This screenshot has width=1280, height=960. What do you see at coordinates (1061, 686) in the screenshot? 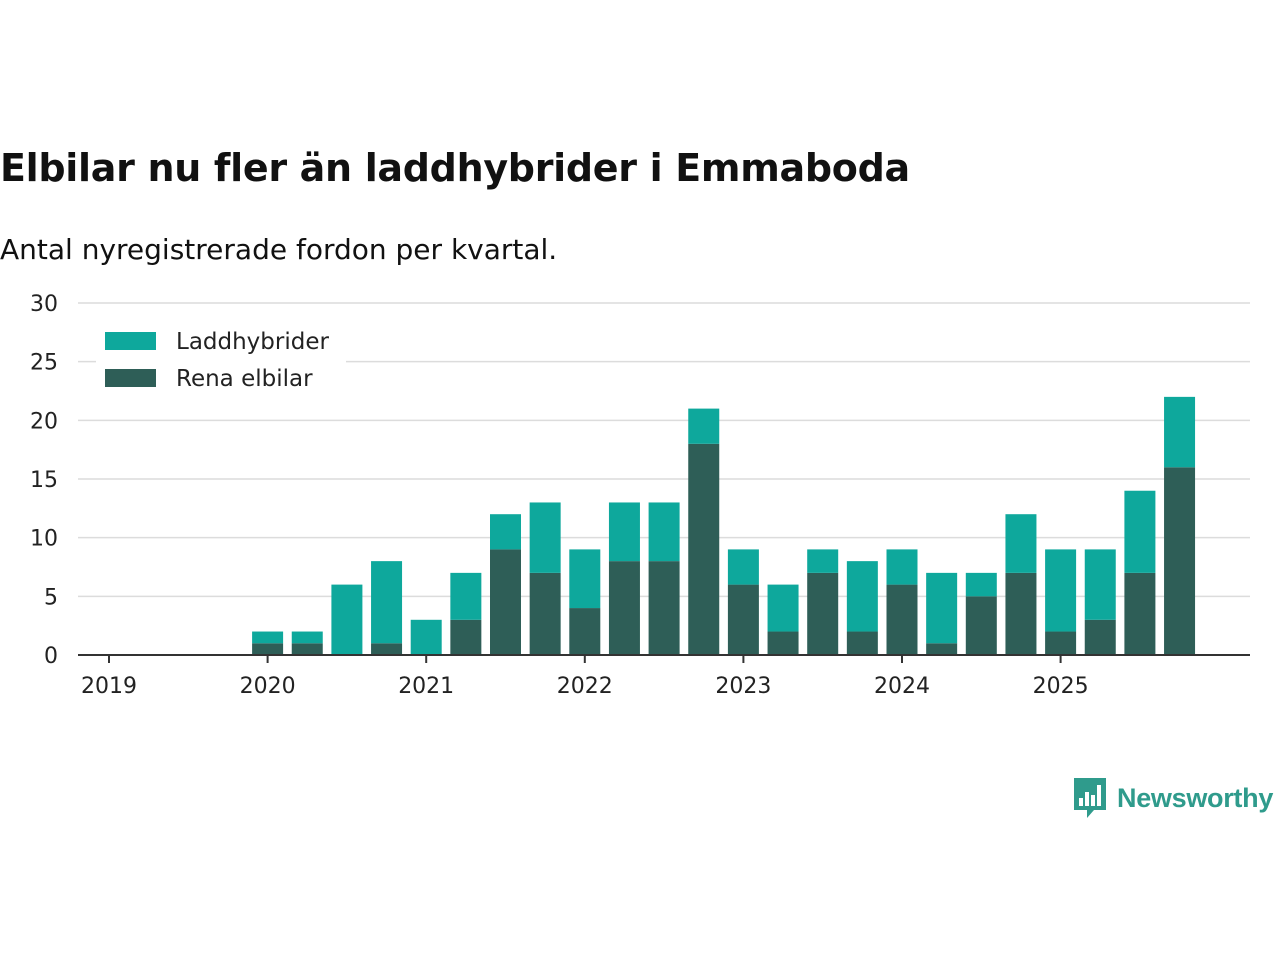
I see `x-tick-label: 2025` at bounding box center [1061, 686].